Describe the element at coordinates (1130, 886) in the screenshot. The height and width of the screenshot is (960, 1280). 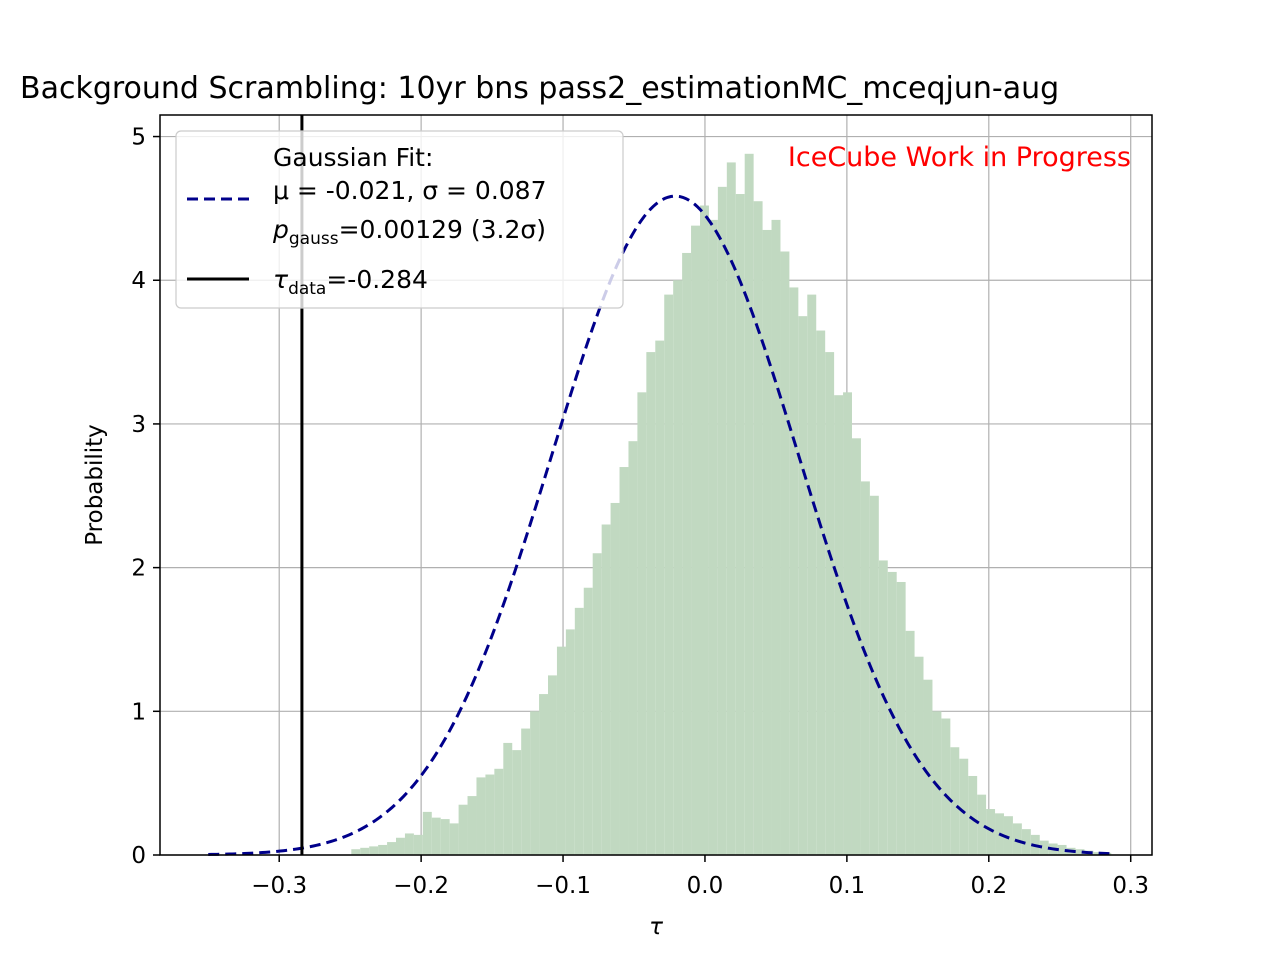
I see `x-tick-label-6: 0.3` at that location.